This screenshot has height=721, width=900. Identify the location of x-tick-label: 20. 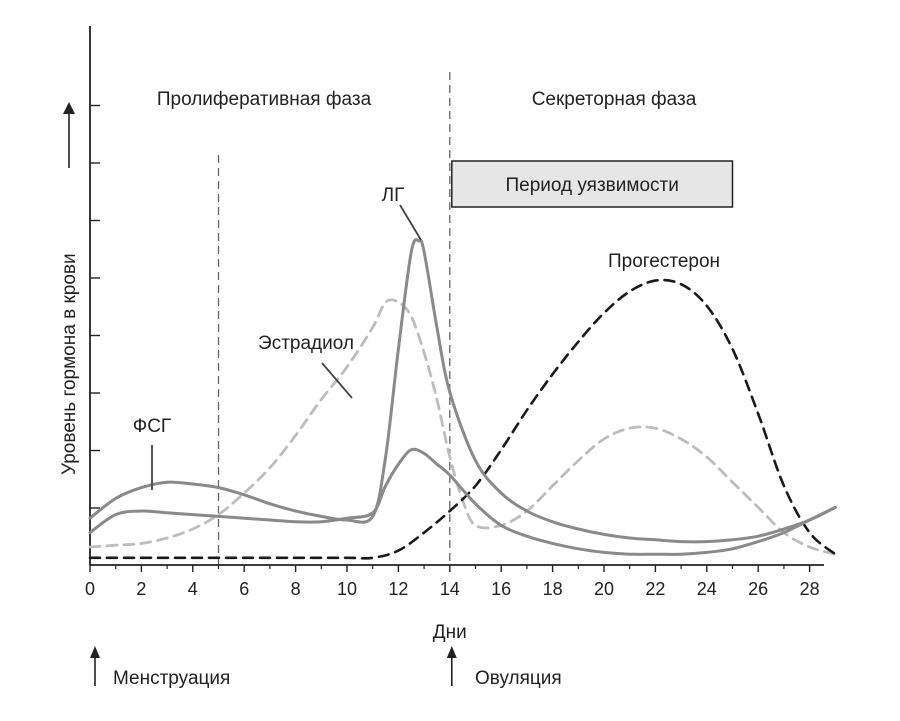
(604, 589).